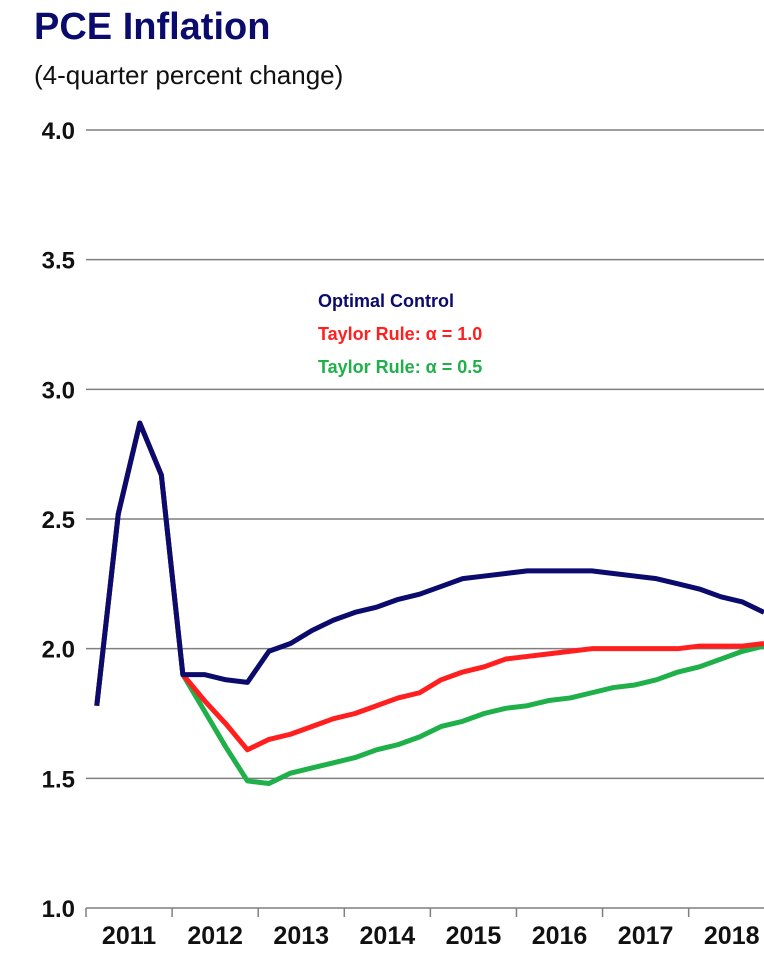  Describe the element at coordinates (58, 131) in the screenshot. I see `y-tick-label: 4.0` at that location.